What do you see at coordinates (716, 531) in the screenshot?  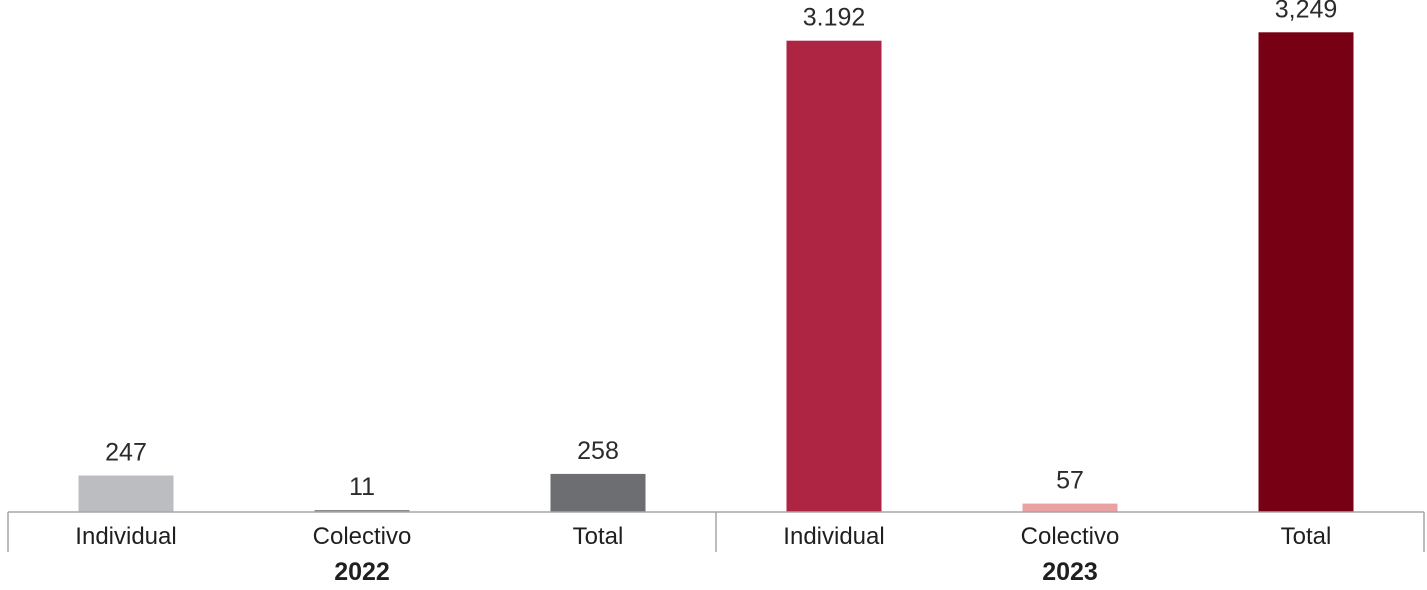 I see `x-axis` at bounding box center [716, 531].